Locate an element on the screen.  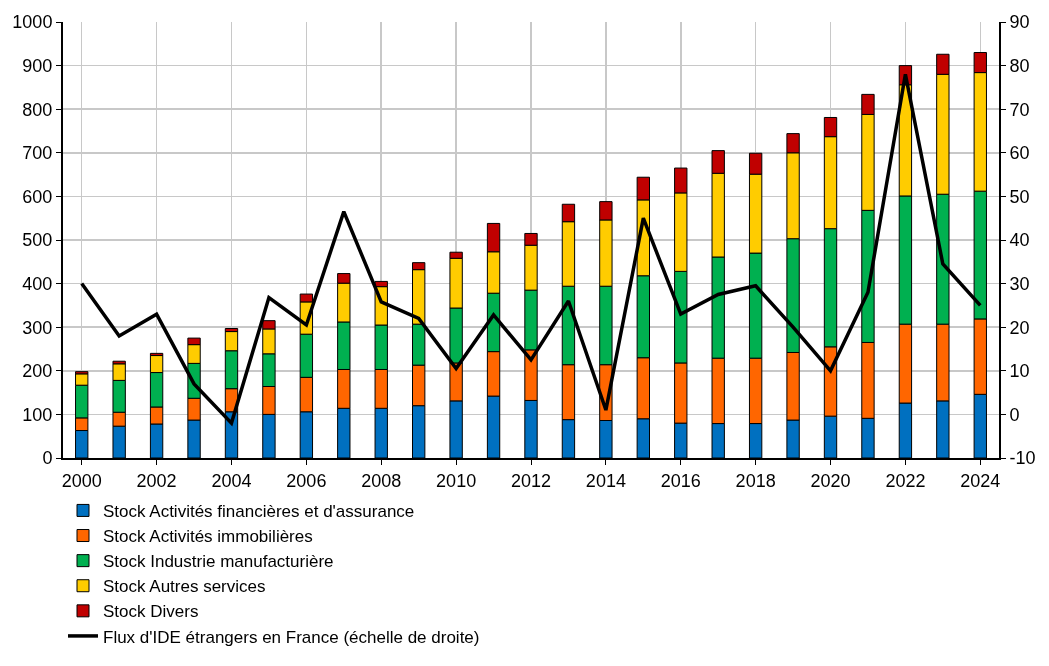
x-tick-label: 2002 is located at coordinates (156, 480).